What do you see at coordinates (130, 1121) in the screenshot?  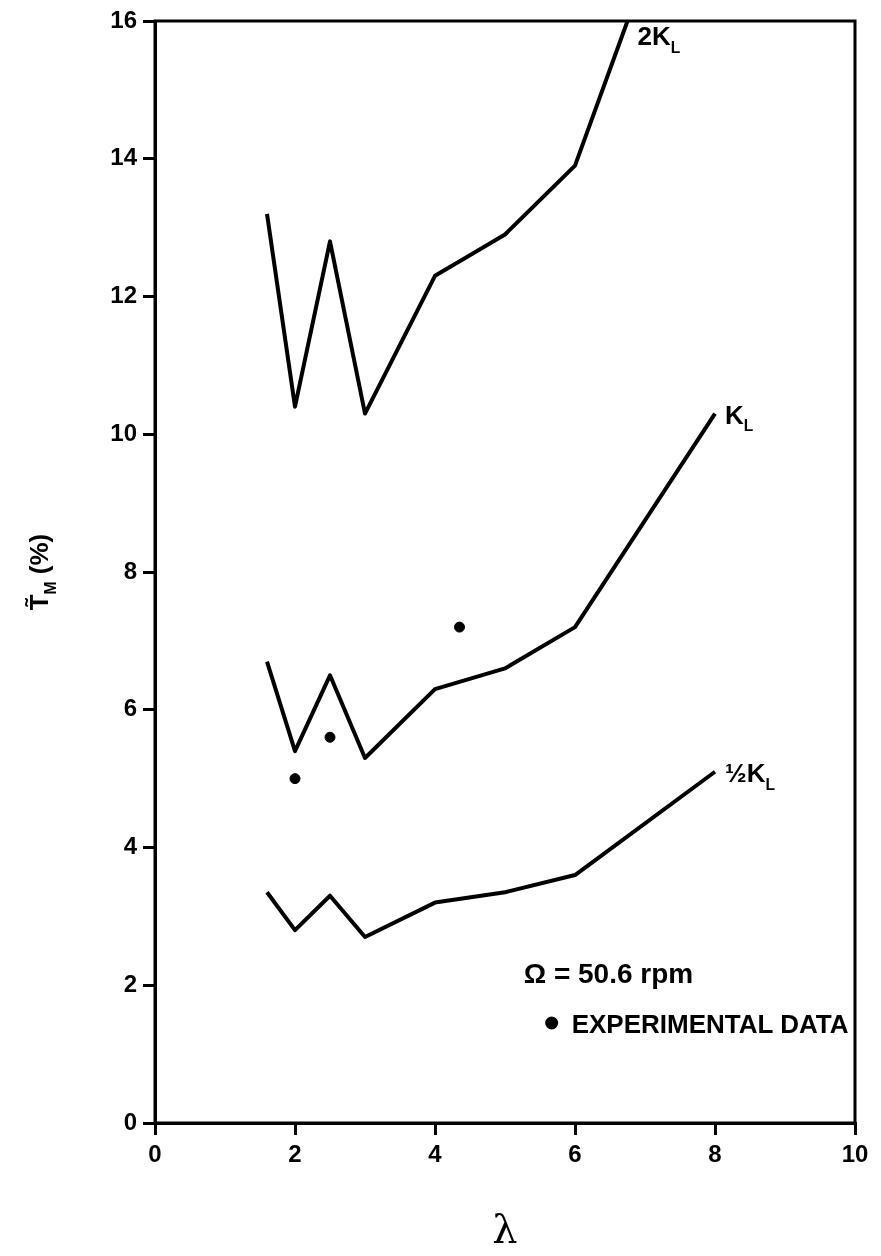 I see `y-tick-label: 0` at bounding box center [130, 1121].